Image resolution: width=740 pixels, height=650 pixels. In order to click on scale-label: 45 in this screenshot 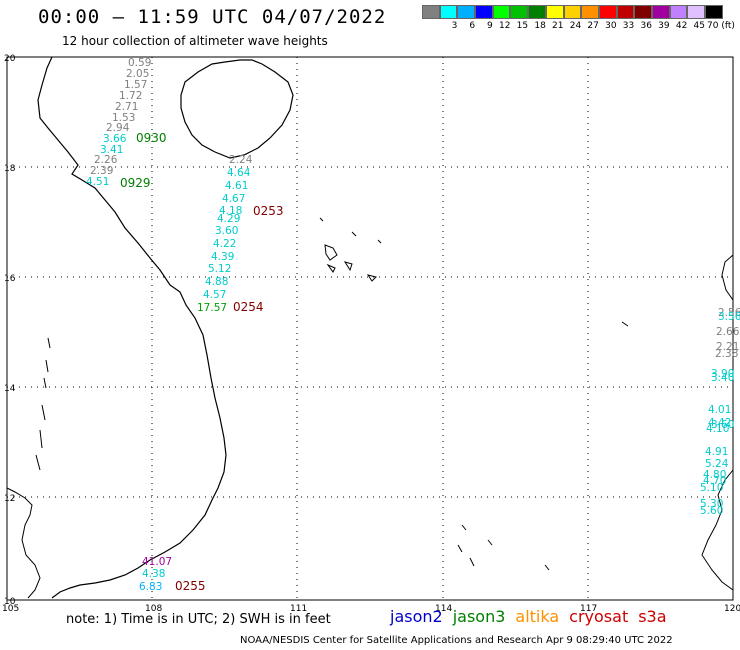, I will do `click(699, 26)`.